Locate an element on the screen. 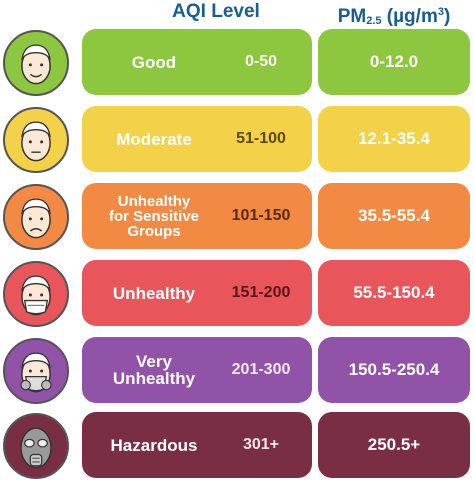 The height and width of the screenshot is (481, 474). aqi-level-label: Moderate is located at coordinates (154, 139).